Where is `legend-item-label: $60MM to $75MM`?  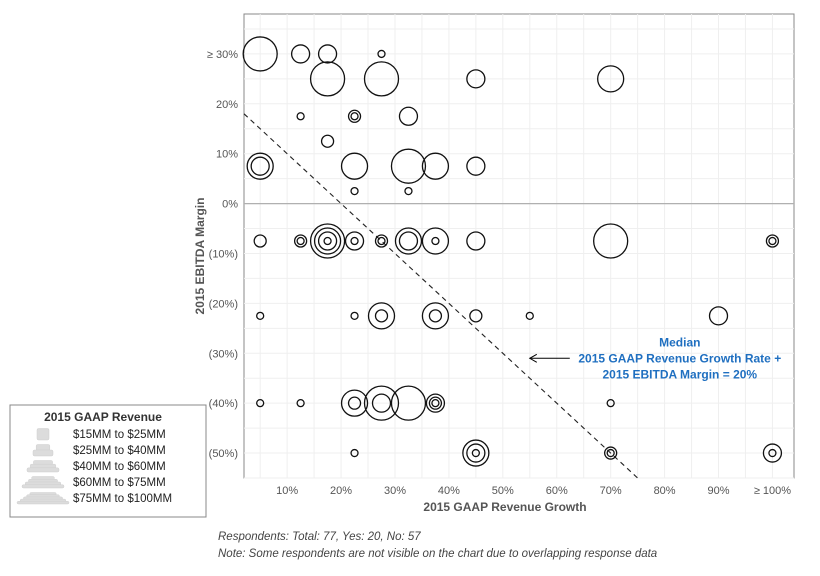 legend-item-label: $60MM to $75MM is located at coordinates (119, 483).